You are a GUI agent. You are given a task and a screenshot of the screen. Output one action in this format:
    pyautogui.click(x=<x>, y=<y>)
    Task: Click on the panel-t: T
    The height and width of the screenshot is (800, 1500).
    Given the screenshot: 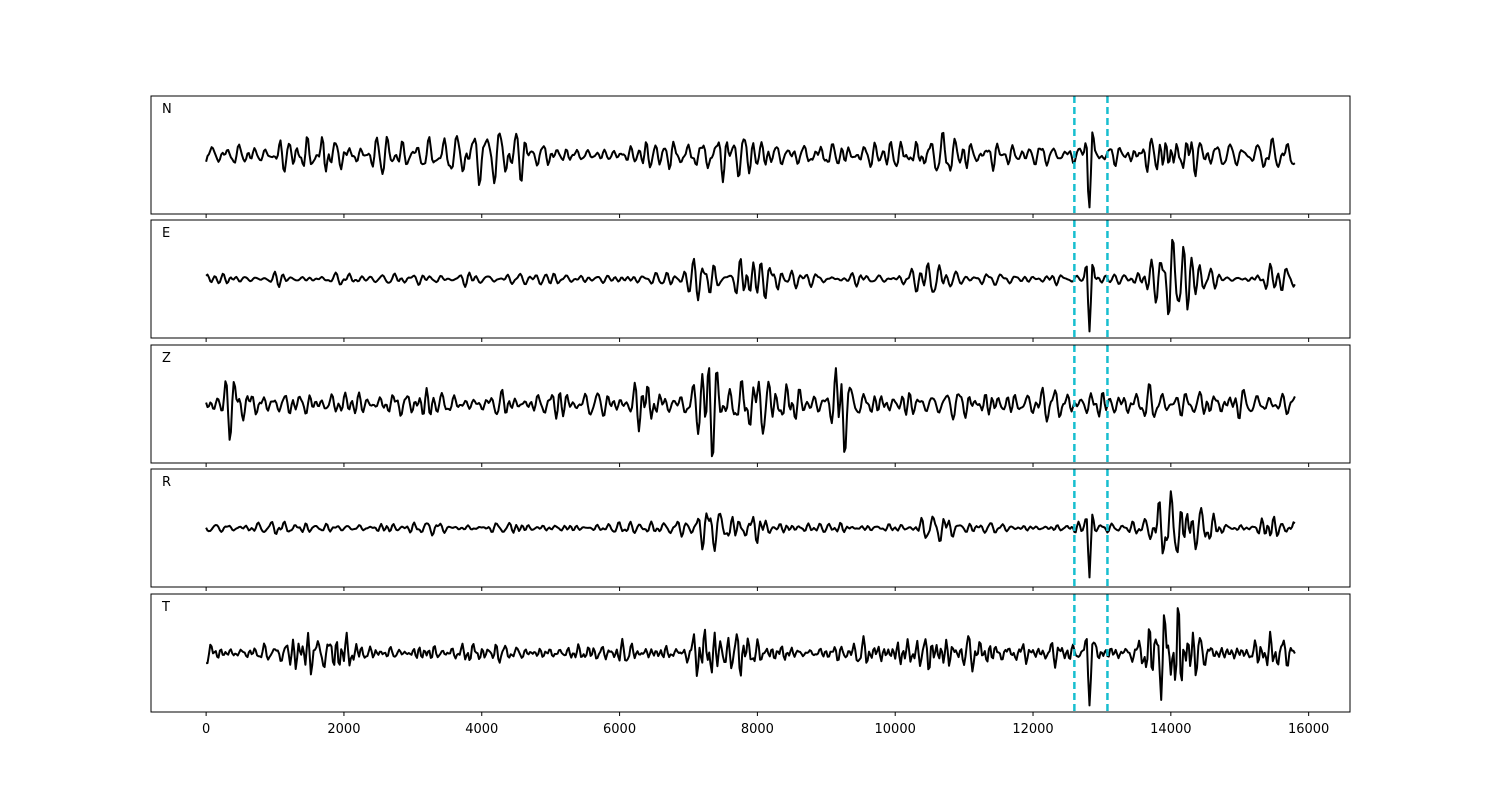 What is the action you would take?
    pyautogui.click(x=750, y=654)
    